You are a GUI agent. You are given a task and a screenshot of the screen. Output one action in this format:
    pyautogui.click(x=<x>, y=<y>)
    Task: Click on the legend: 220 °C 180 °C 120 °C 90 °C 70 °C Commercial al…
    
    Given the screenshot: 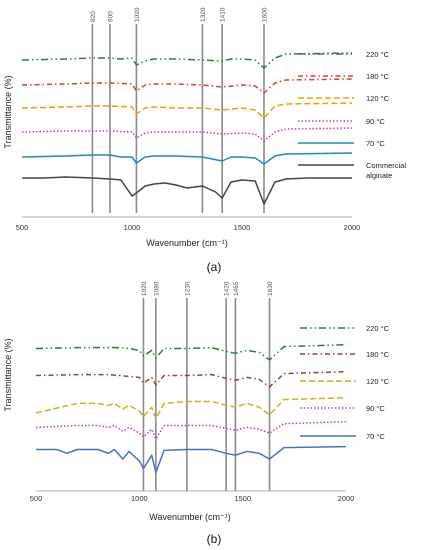 What is the action you would take?
    pyautogui.click(x=352, y=115)
    